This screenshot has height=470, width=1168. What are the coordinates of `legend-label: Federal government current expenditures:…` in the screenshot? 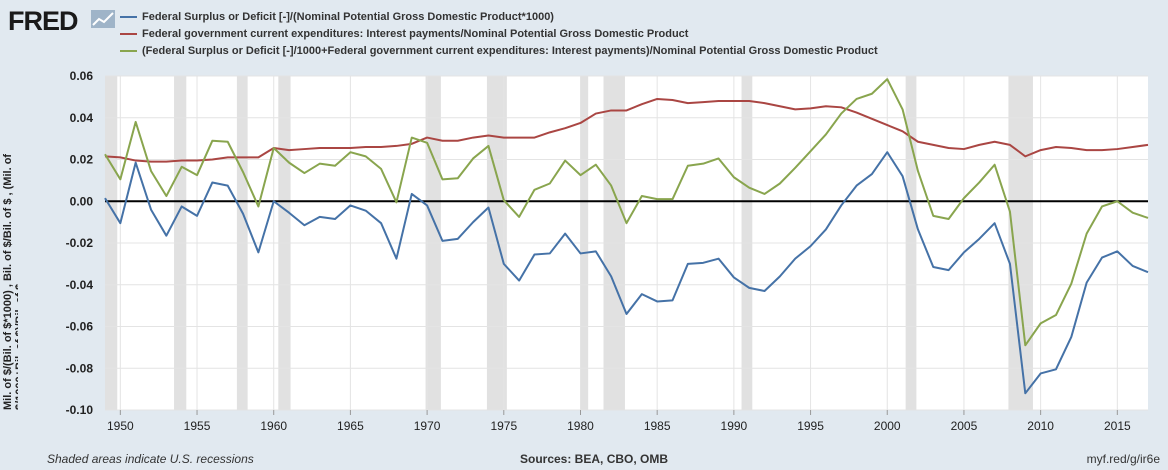 It's located at (415, 34).